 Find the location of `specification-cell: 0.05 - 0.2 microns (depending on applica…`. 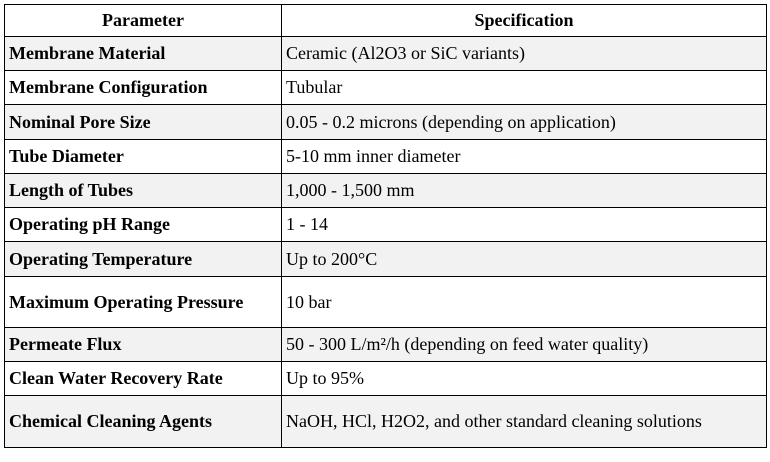

specification-cell: 0.05 - 0.2 microns (depending on applica… is located at coordinates (524, 122).